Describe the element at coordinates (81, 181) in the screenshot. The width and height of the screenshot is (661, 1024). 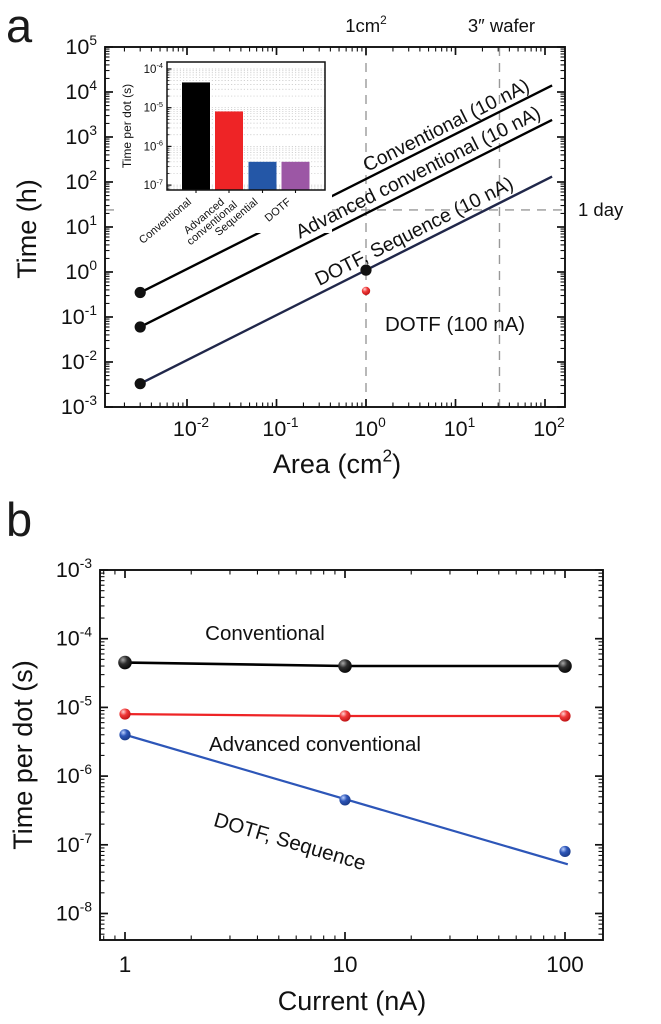
I see `panel-a-ytick-label: 10²` at that location.